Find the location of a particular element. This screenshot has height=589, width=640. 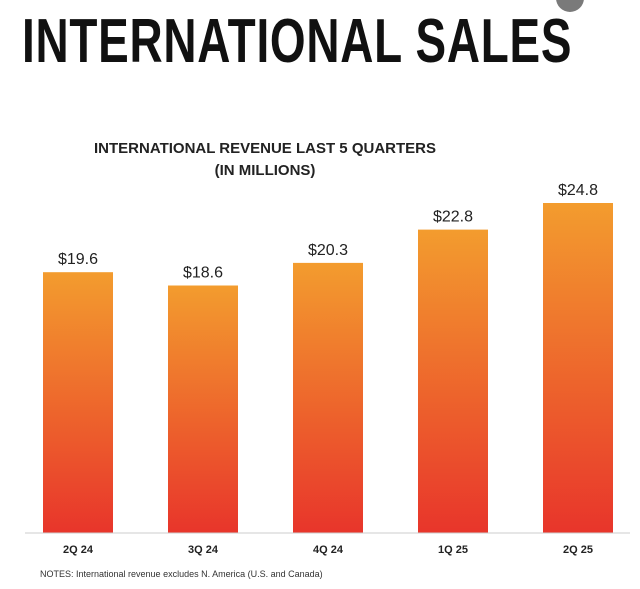

category-label: 2Q 24 is located at coordinates (78, 550).